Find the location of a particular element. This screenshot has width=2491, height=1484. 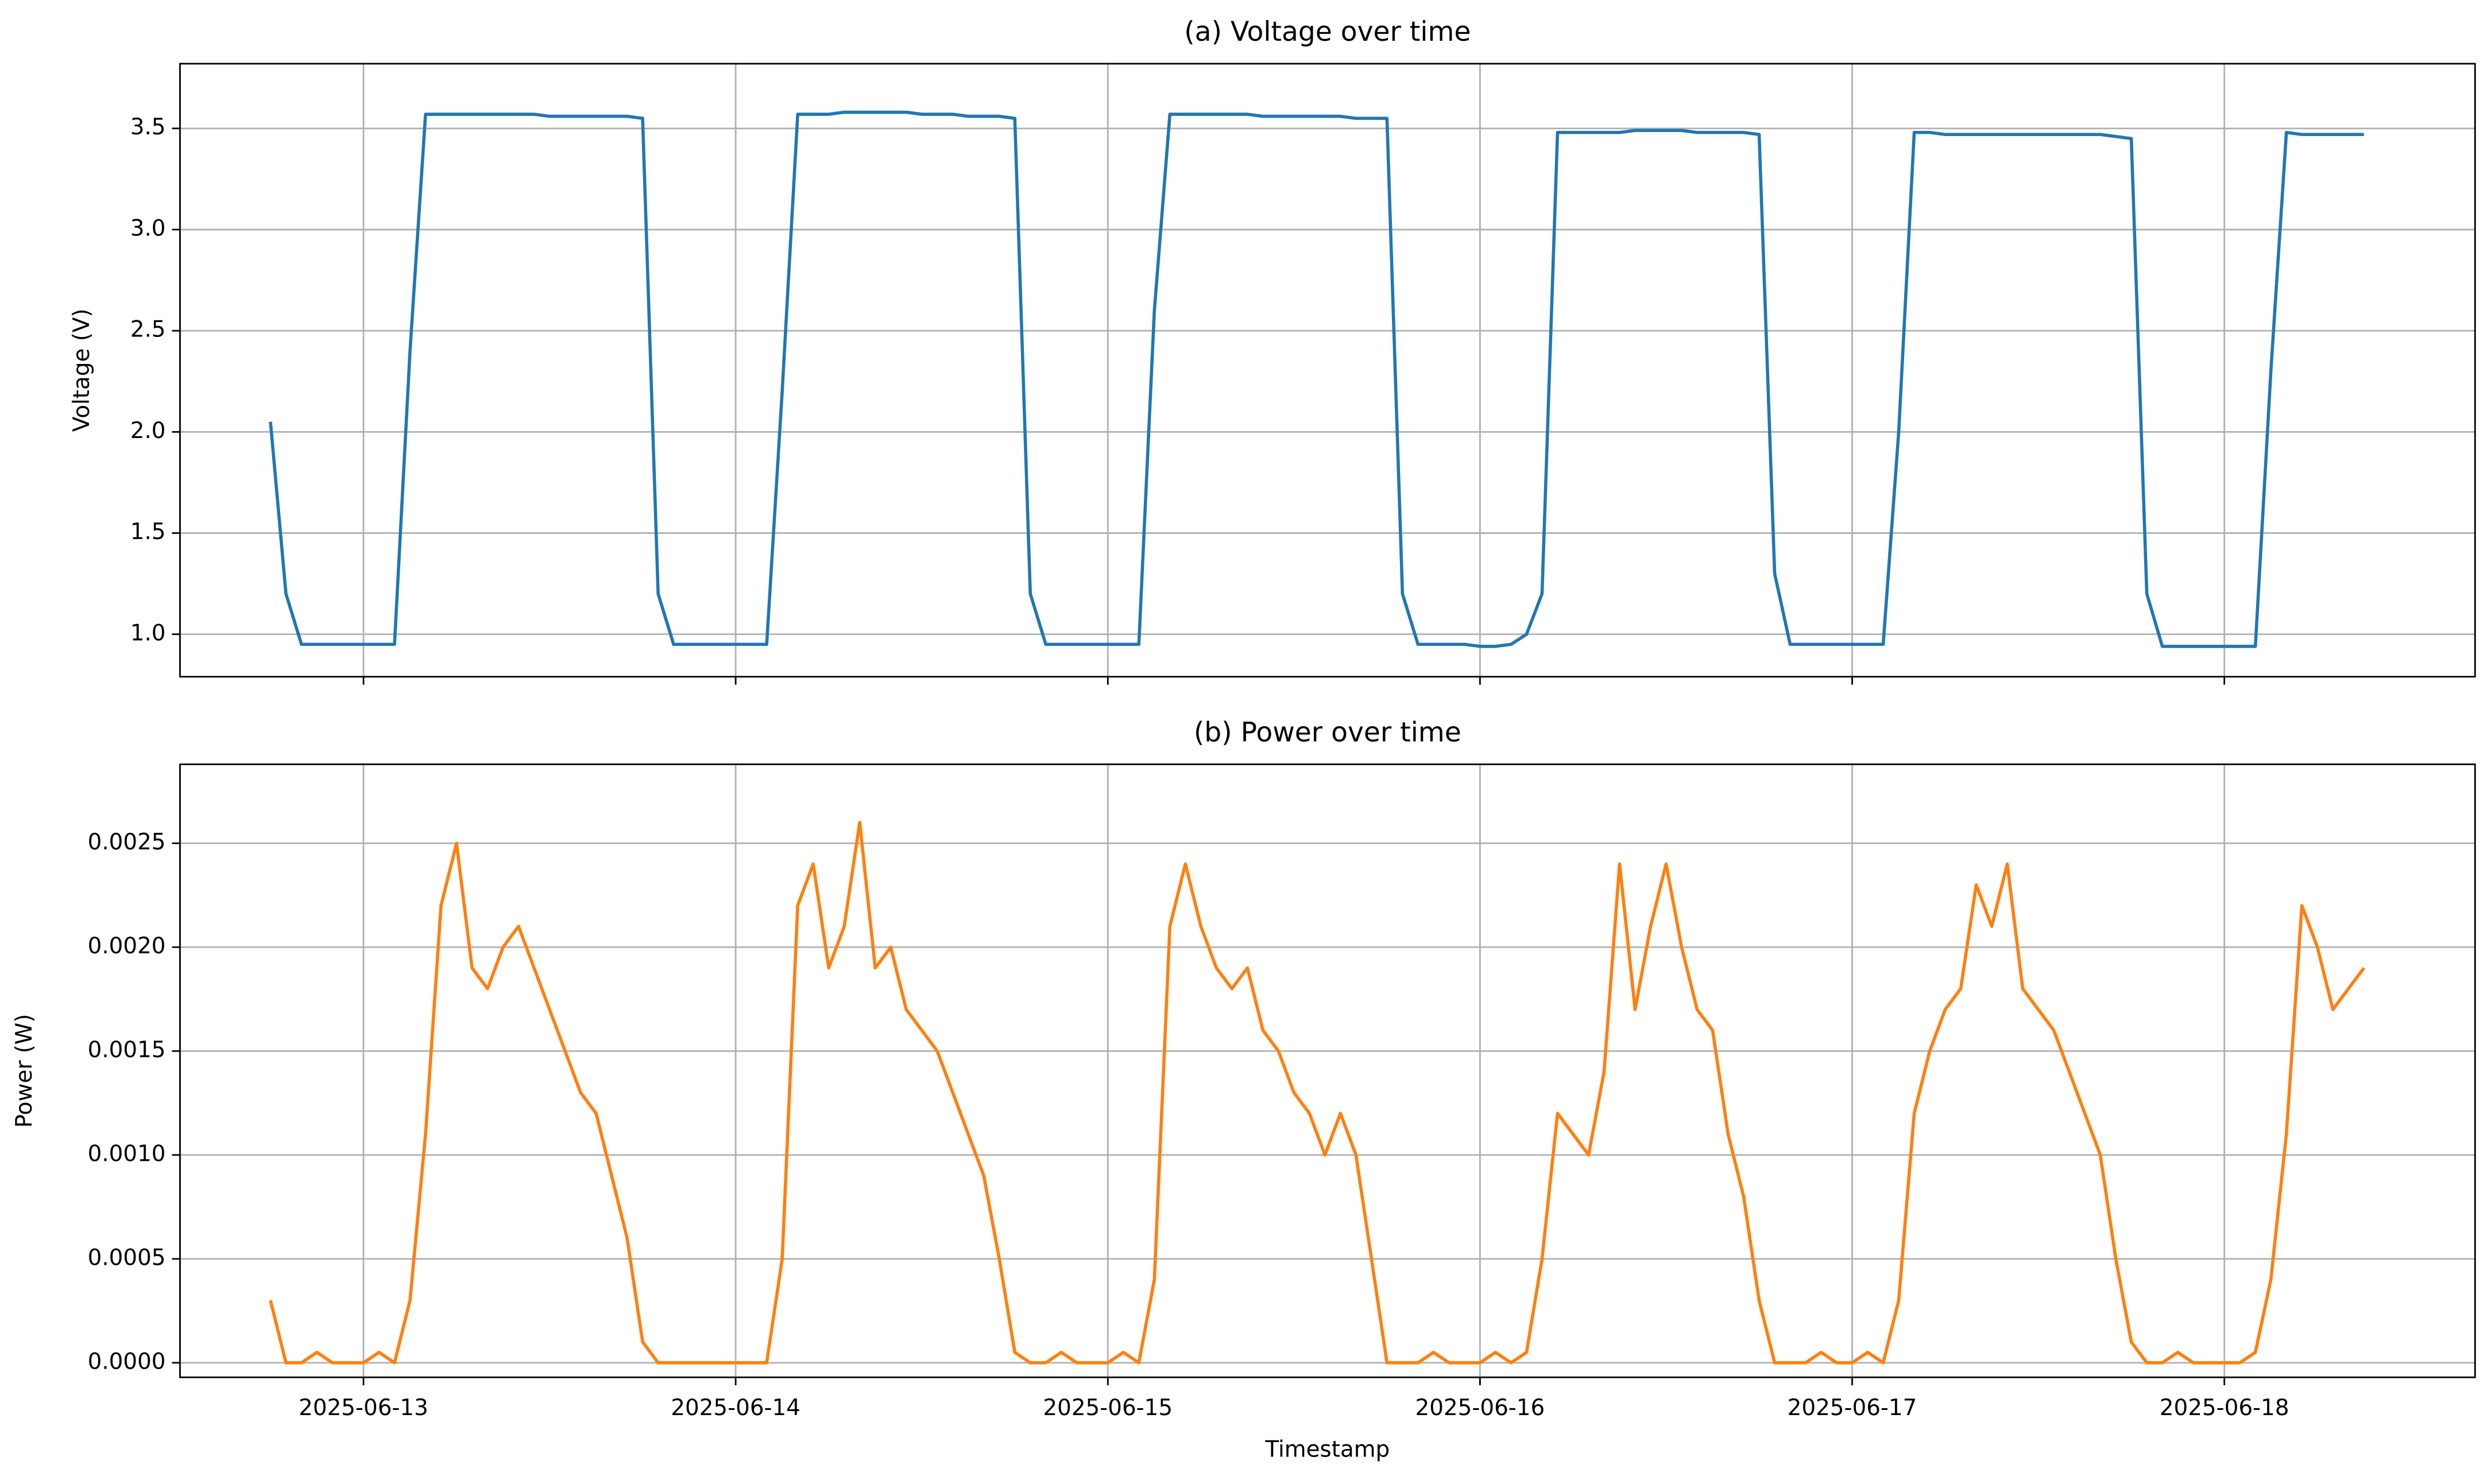

y-tick-label: 1.5 is located at coordinates (148, 532).